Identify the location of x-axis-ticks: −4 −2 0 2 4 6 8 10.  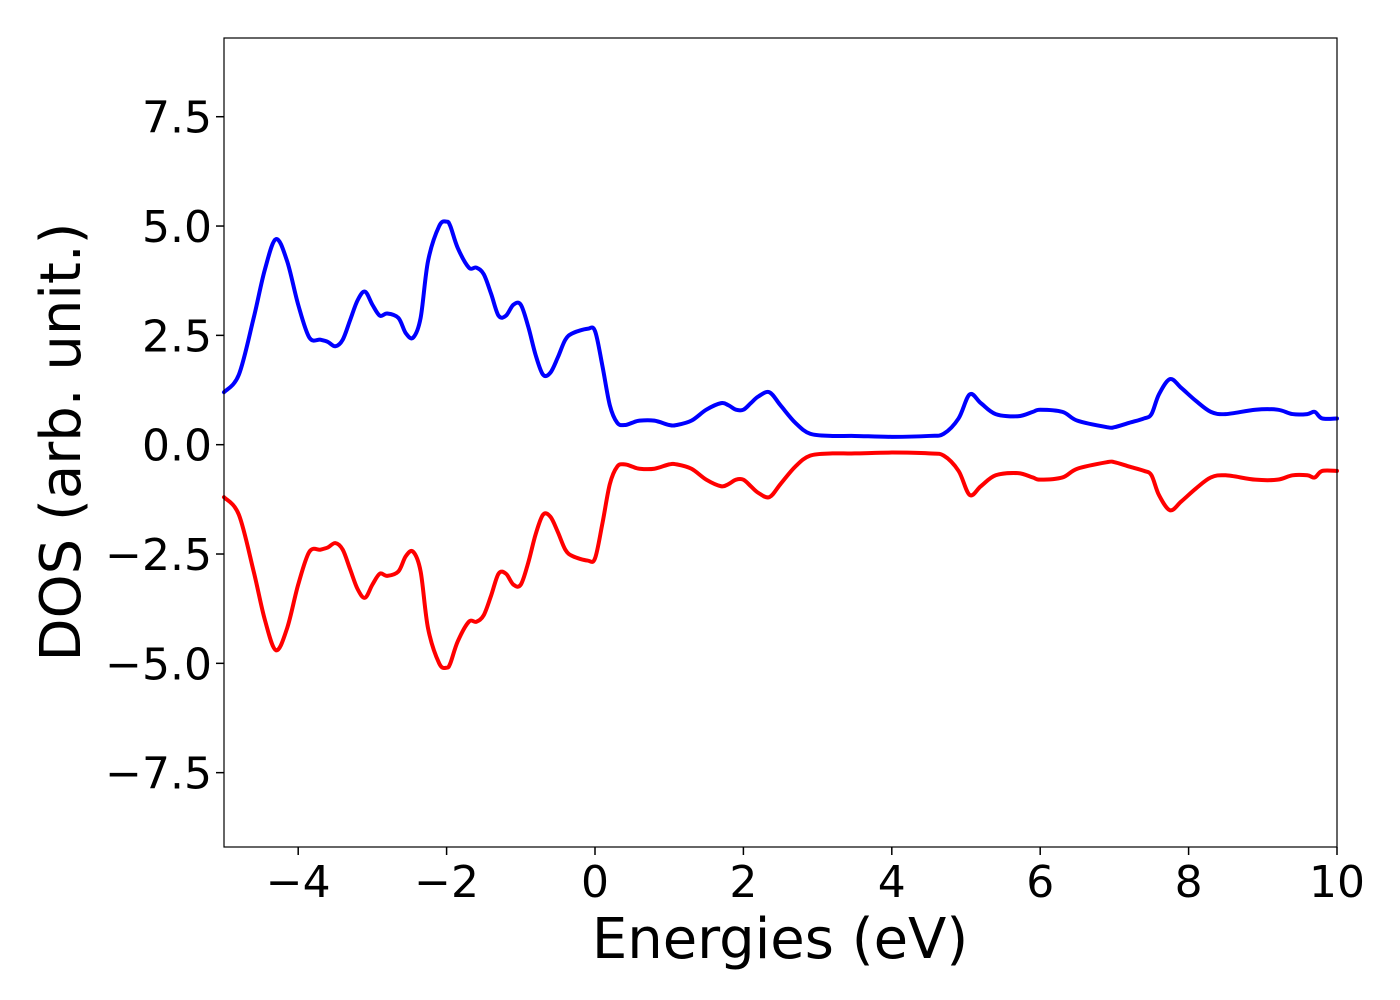
(815, 877).